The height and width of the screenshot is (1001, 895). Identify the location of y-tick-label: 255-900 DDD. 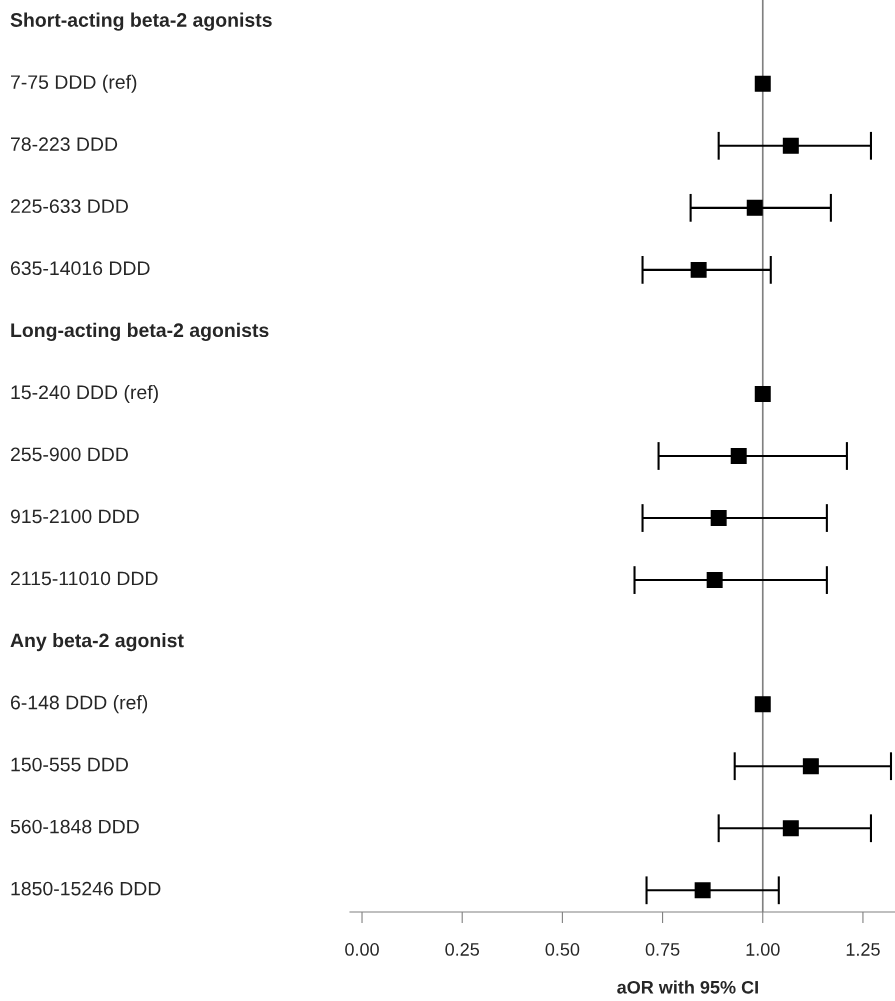
(69, 454).